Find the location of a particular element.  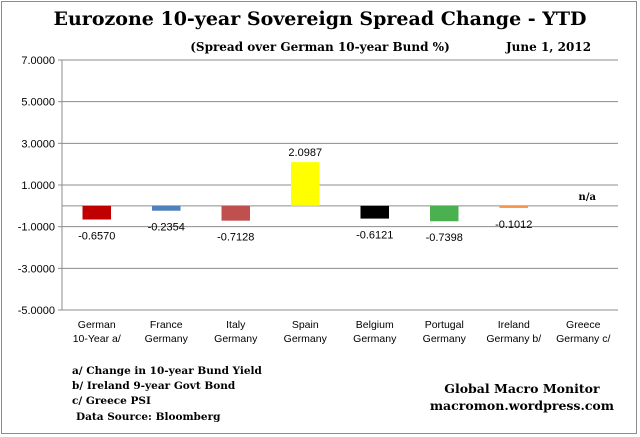

y-tick-label: 7.0000 is located at coordinates (38, 61).